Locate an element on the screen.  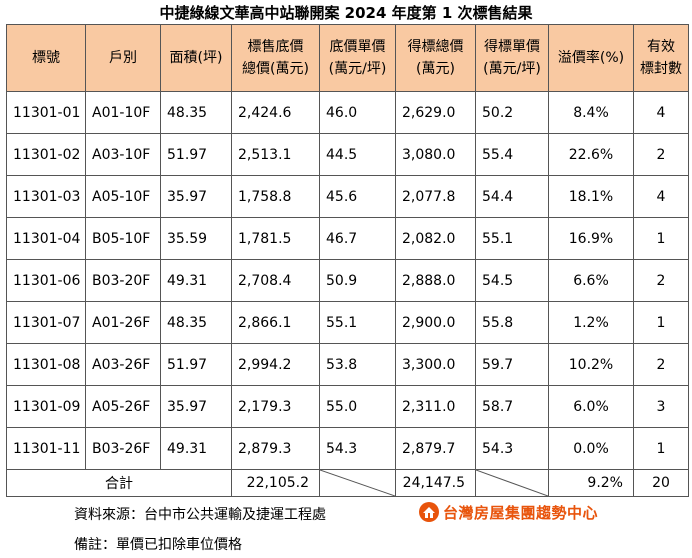
unit: A01-10F is located at coordinates (123, 112).